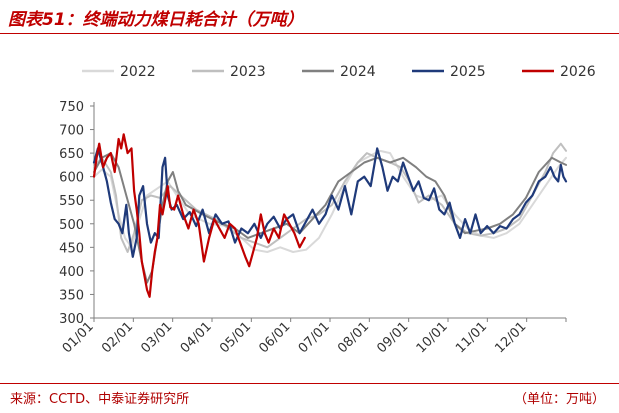  I want to click on x-tick-label: 06/01, so click(274, 337).